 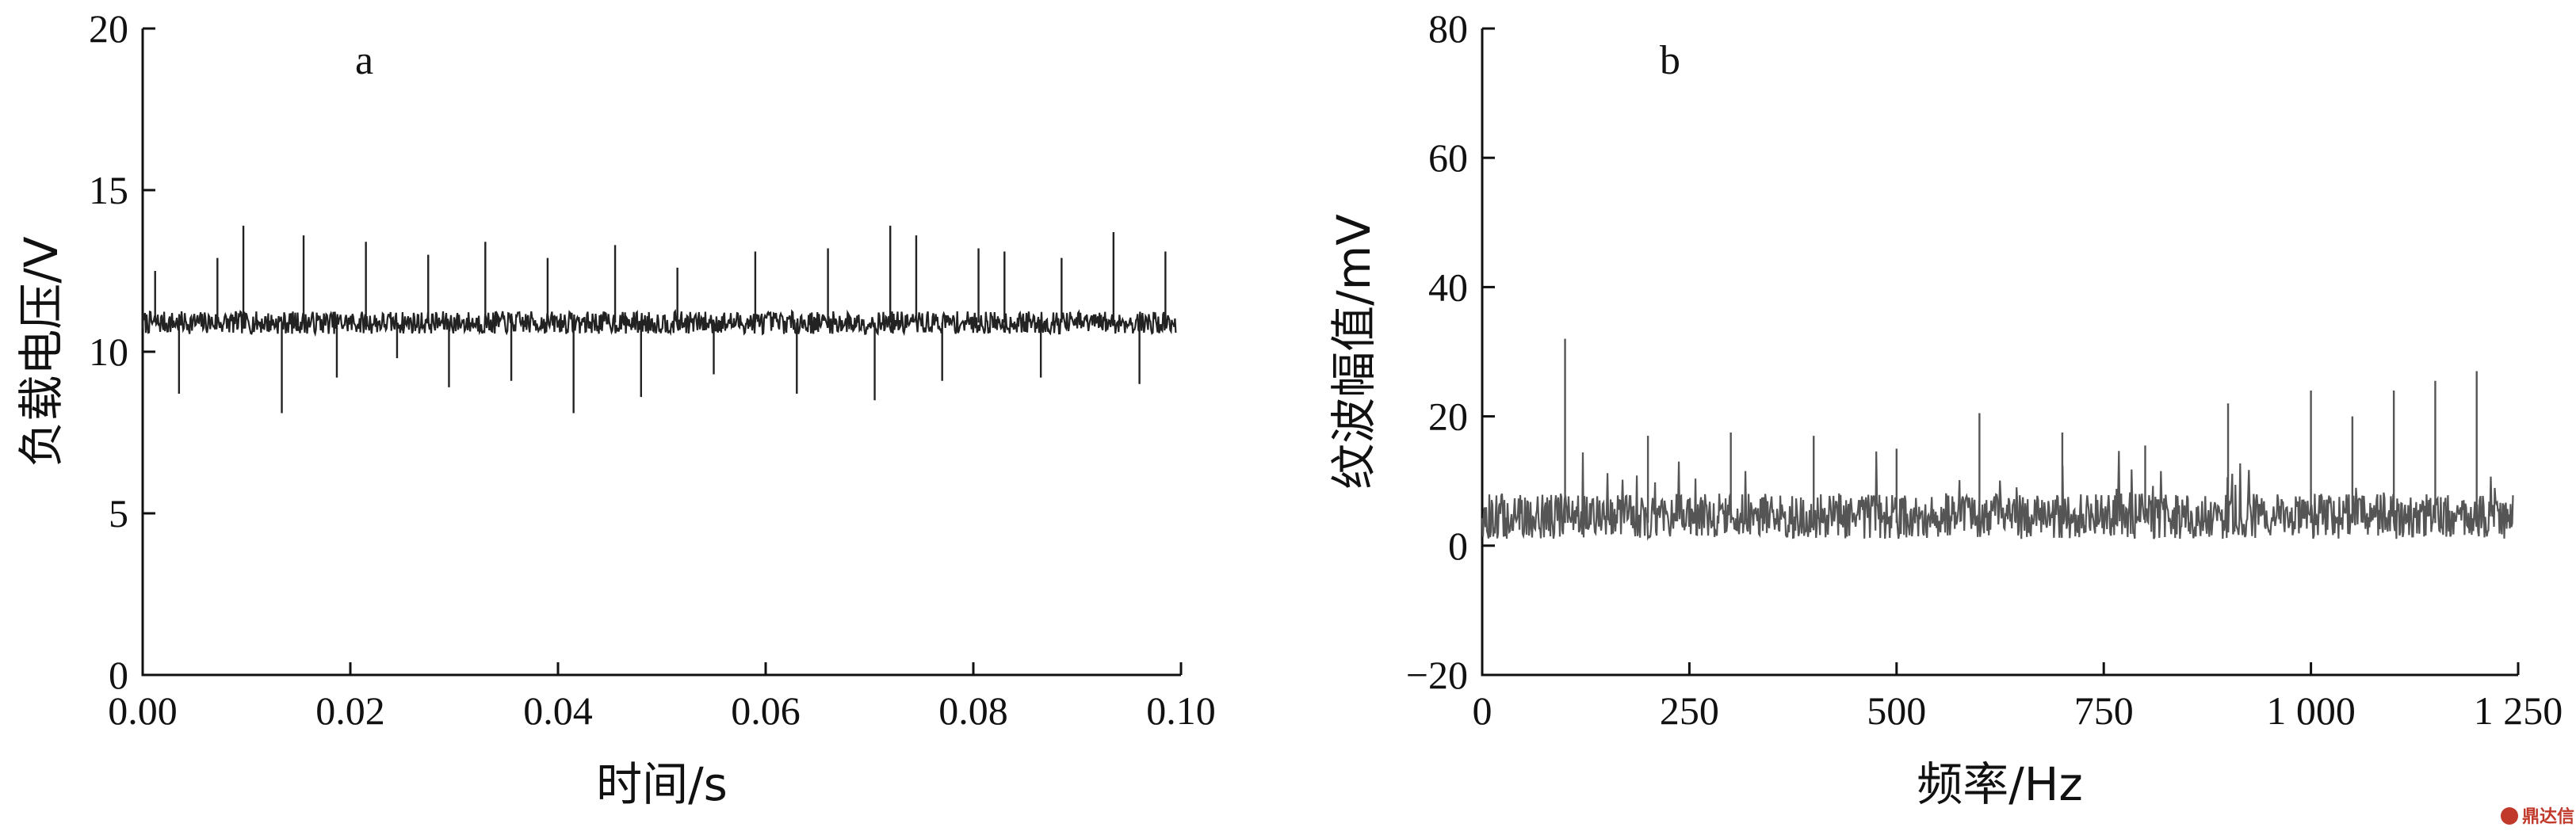 What do you see at coordinates (1354, 352) in the screenshot?
I see `panel-b-ylabel: 纹波幅值/mV` at bounding box center [1354, 352].